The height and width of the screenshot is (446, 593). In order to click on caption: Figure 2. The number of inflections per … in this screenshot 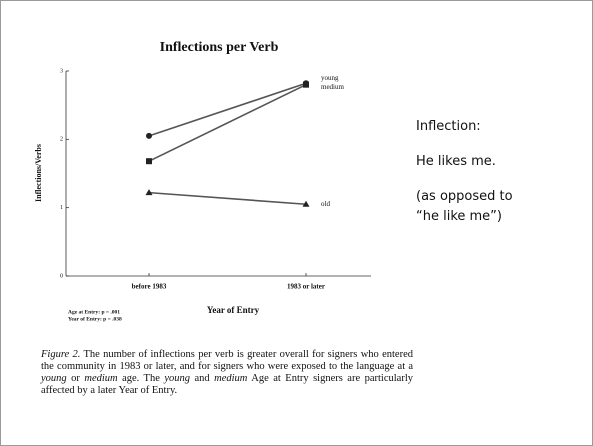, I will do `click(227, 373)`.